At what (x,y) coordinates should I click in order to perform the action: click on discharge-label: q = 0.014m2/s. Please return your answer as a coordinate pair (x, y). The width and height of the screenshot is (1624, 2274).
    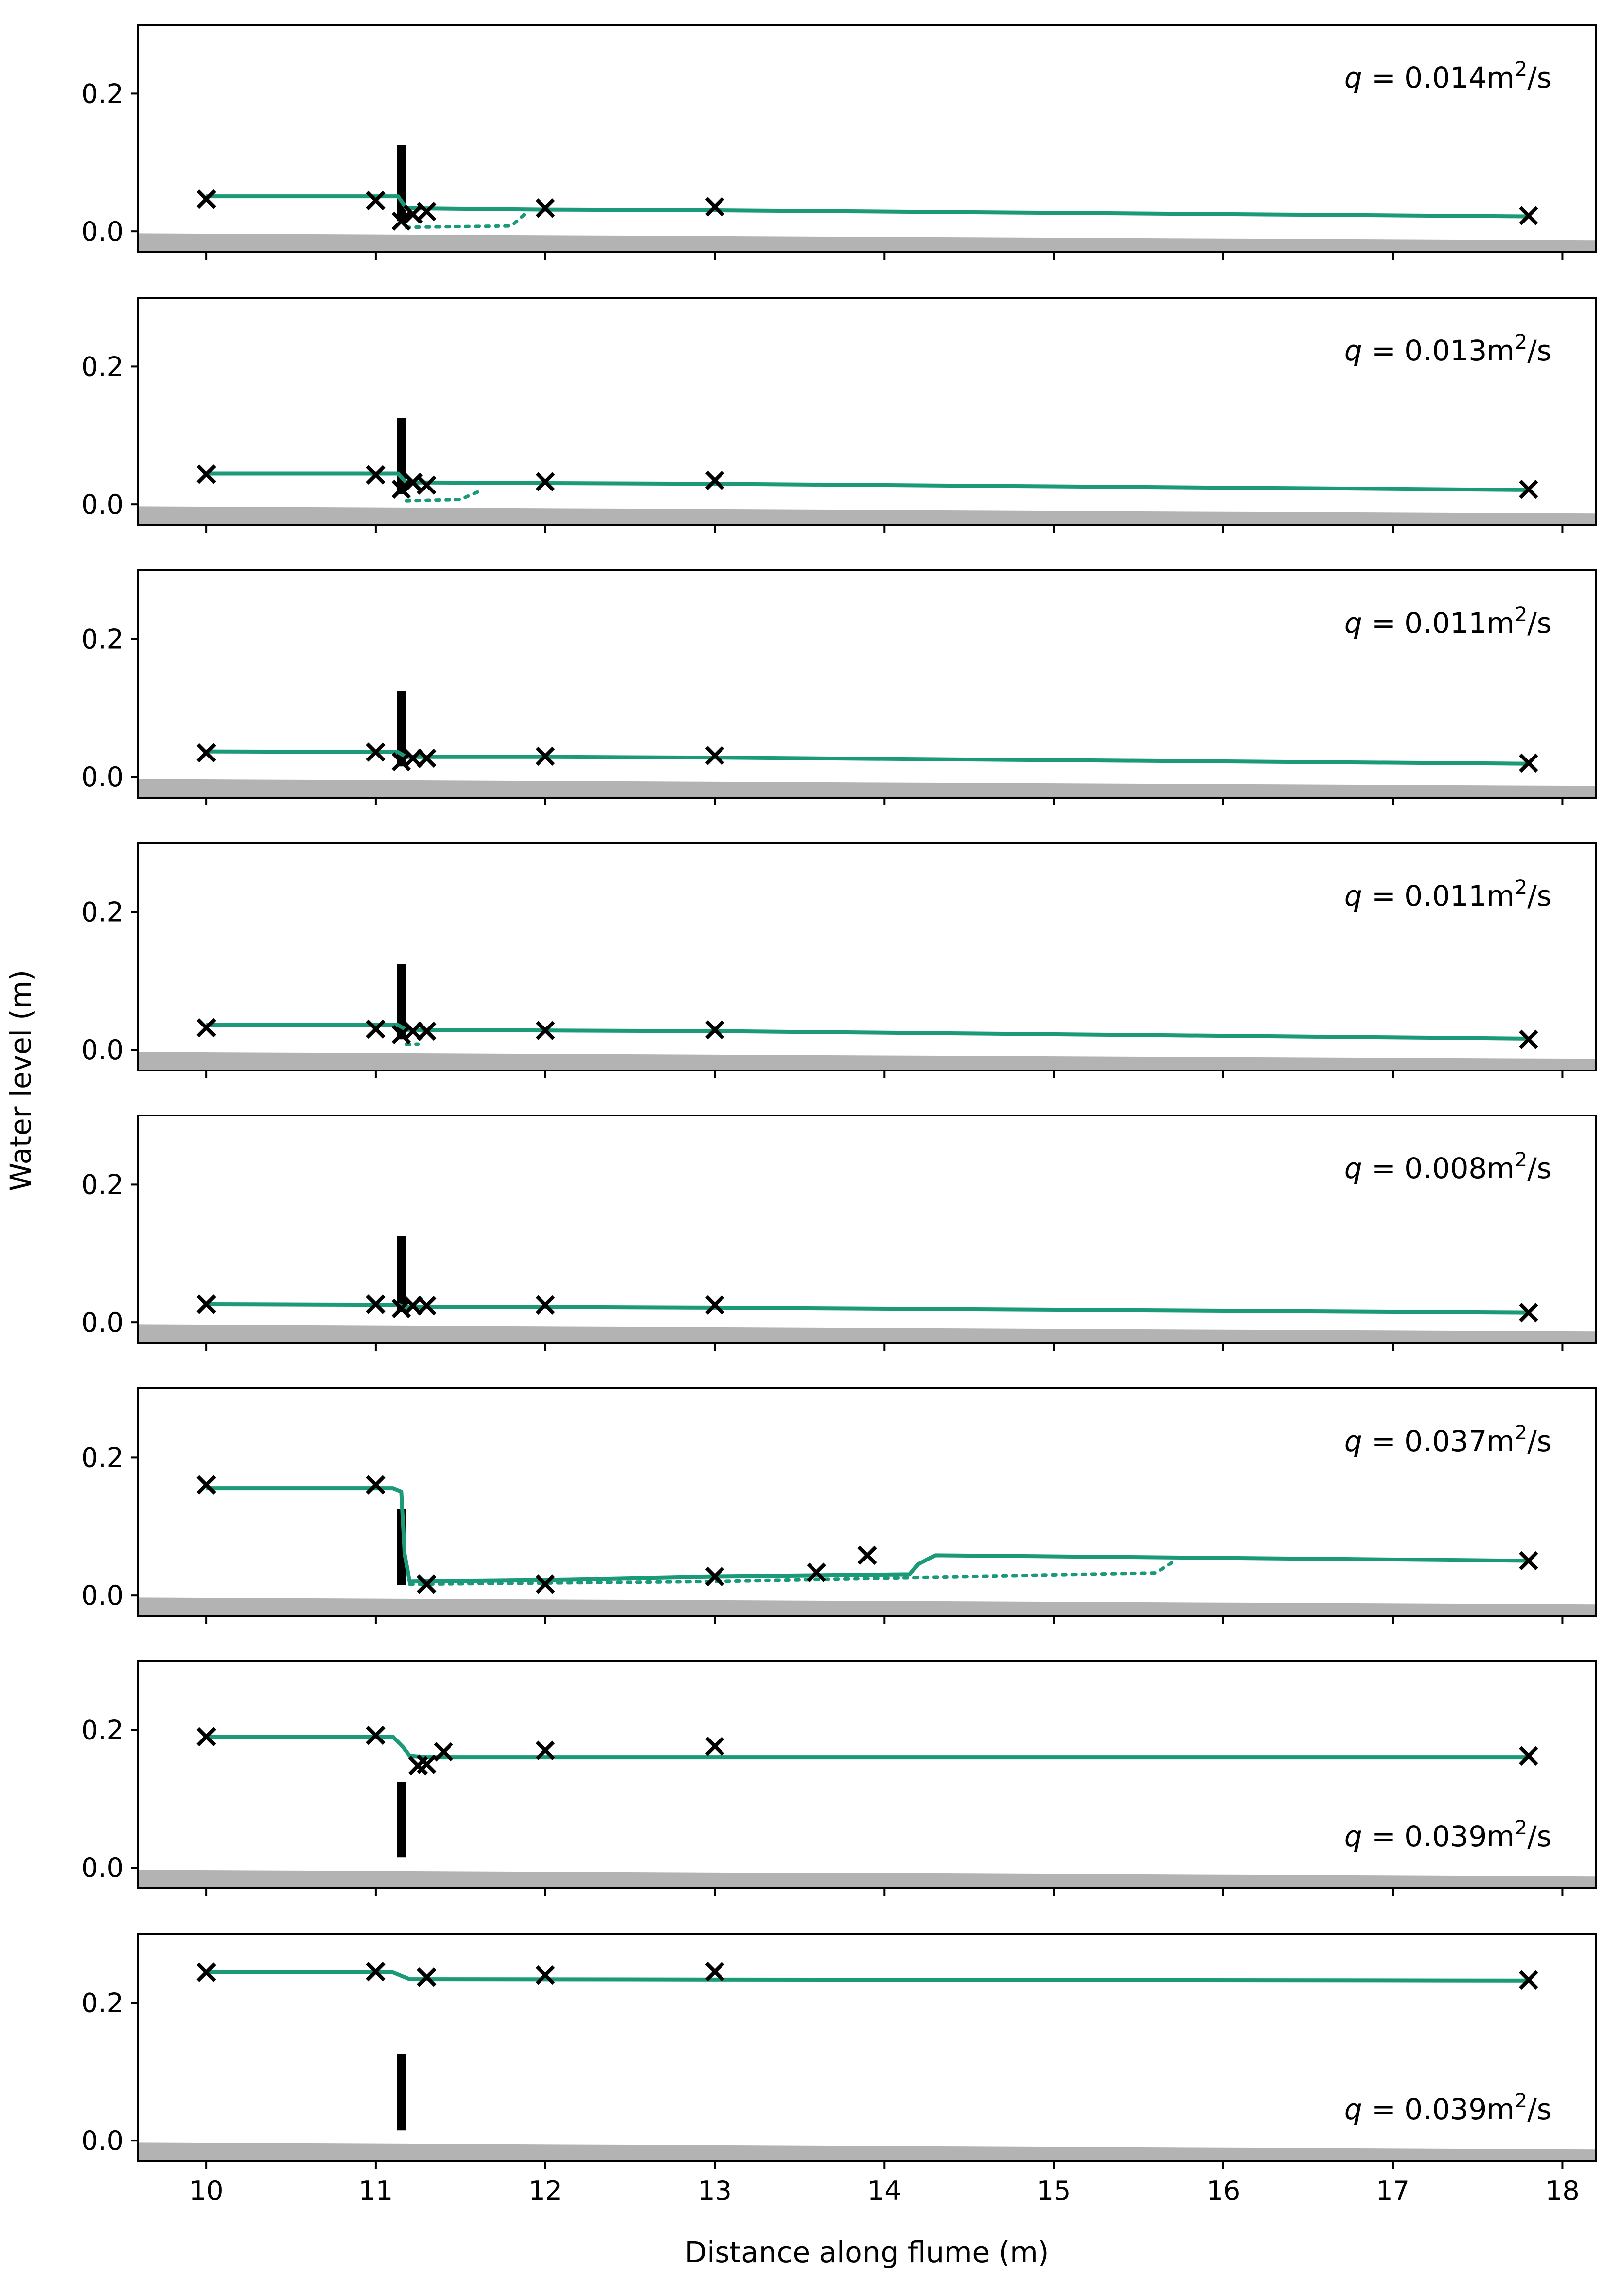
    Looking at the image, I should click on (1448, 76).